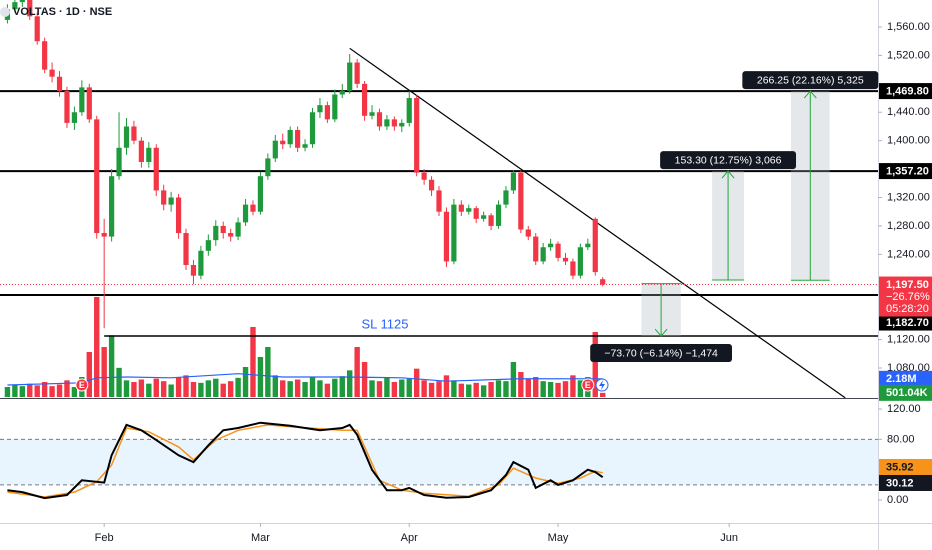 The height and width of the screenshot is (550, 932). I want to click on y-tick-label: 1,120.00, so click(908, 340).